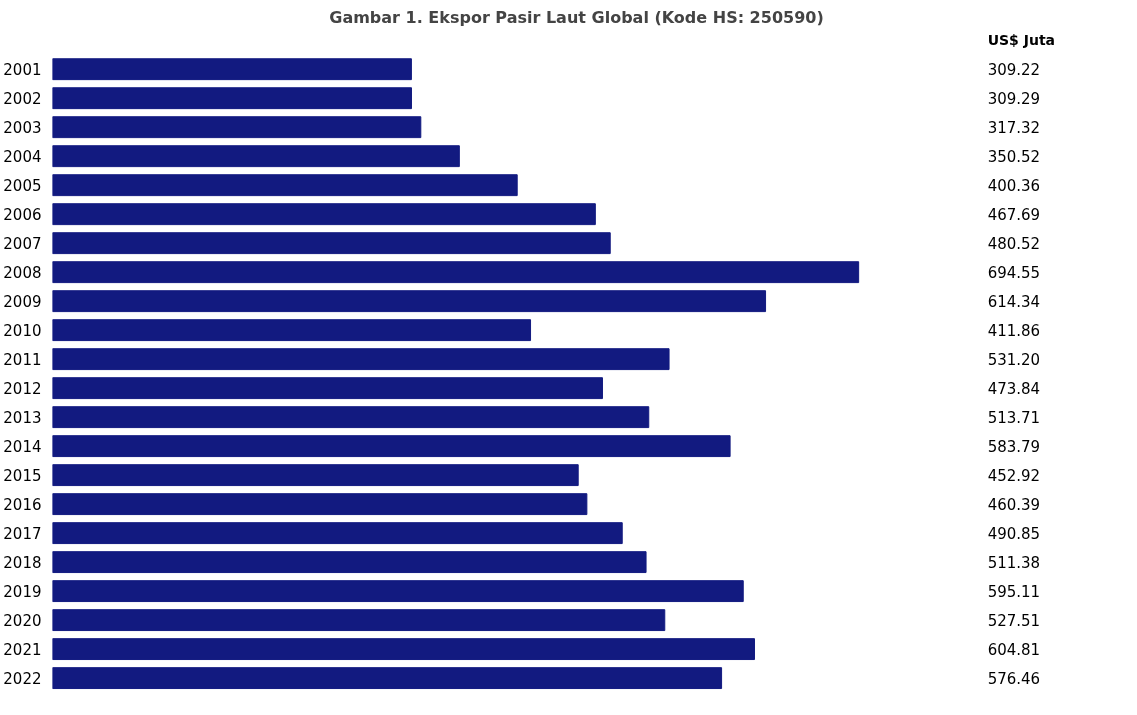  Describe the element at coordinates (1014, 534) in the screenshot. I see `data-label: 490.85` at that location.